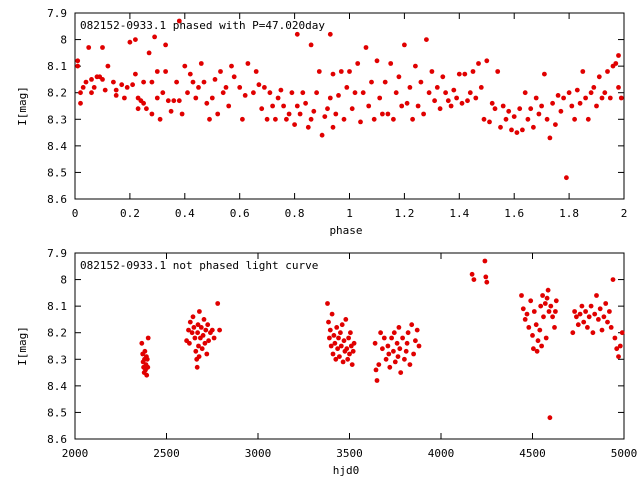  What do you see at coordinates (349, 213) in the screenshot?
I see `phased-x-tick-label: 1` at bounding box center [349, 213].